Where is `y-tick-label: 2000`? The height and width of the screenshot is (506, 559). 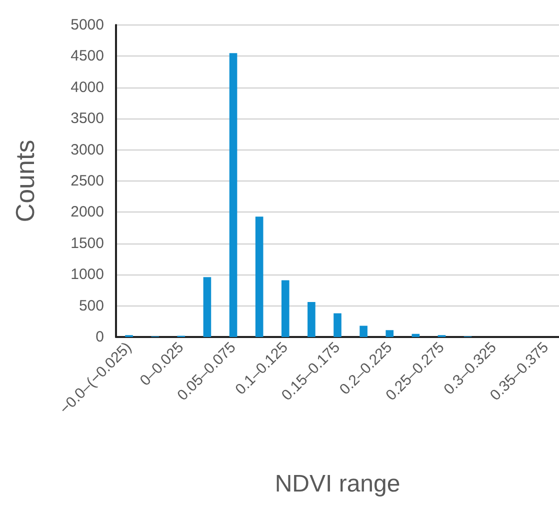 y-tick-label: 2000 is located at coordinates (87, 212).